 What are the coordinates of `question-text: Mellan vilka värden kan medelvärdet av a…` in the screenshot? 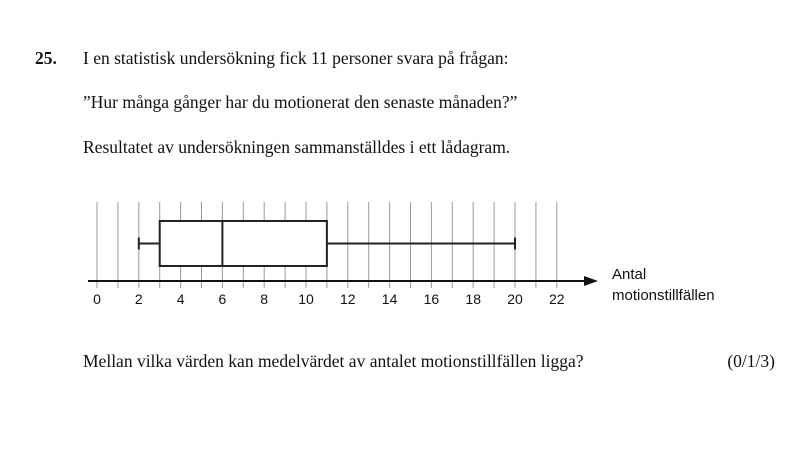 It's located at (333, 361).